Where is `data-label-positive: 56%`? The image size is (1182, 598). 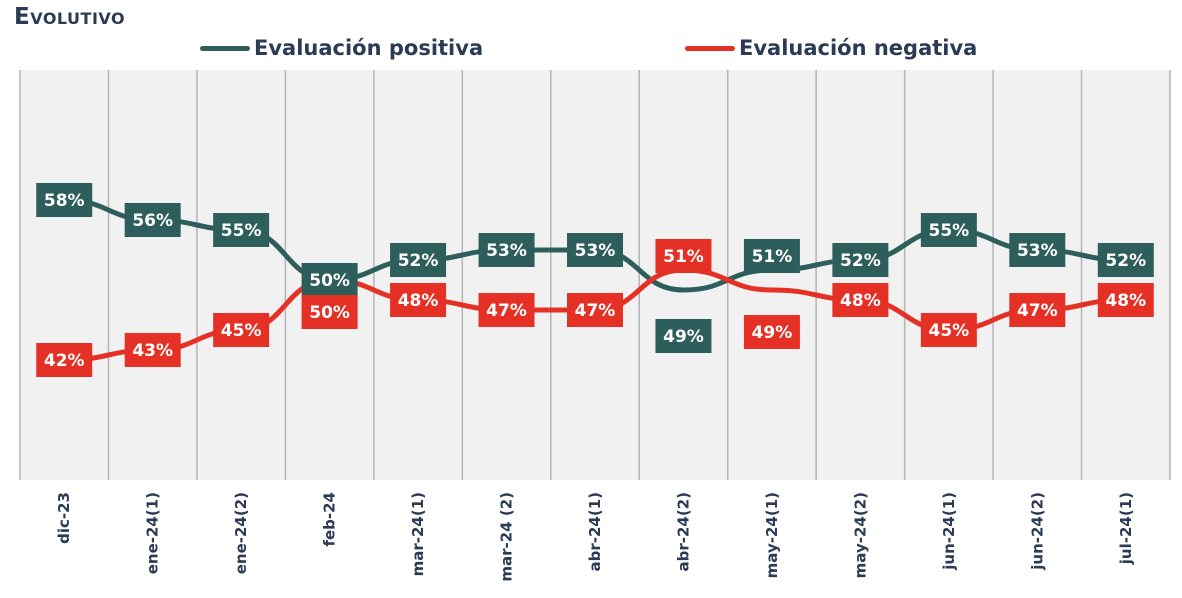 data-label-positive: 56% is located at coordinates (152, 220).